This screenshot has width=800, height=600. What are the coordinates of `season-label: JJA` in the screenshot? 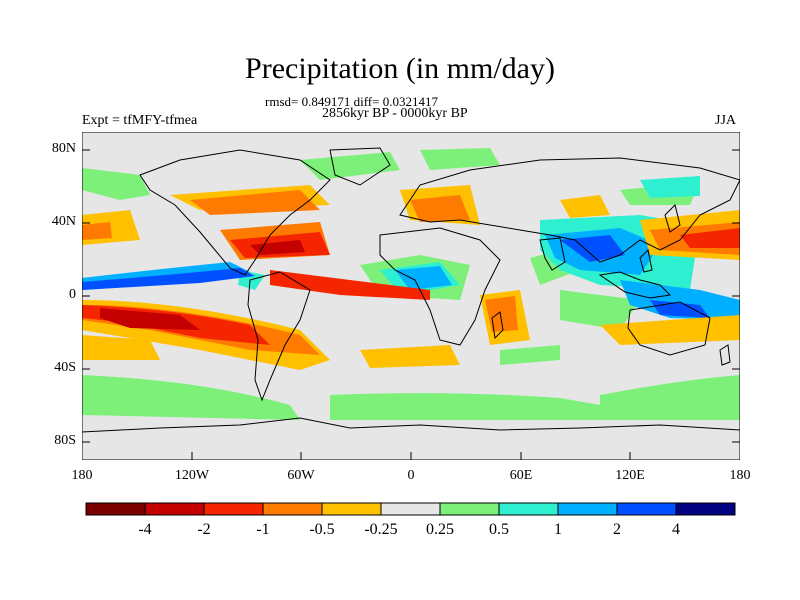 It's located at (726, 120).